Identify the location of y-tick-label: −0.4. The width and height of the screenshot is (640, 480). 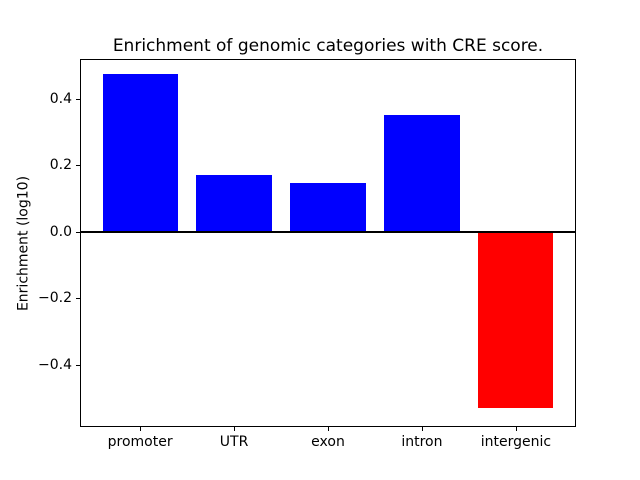
(55, 364).